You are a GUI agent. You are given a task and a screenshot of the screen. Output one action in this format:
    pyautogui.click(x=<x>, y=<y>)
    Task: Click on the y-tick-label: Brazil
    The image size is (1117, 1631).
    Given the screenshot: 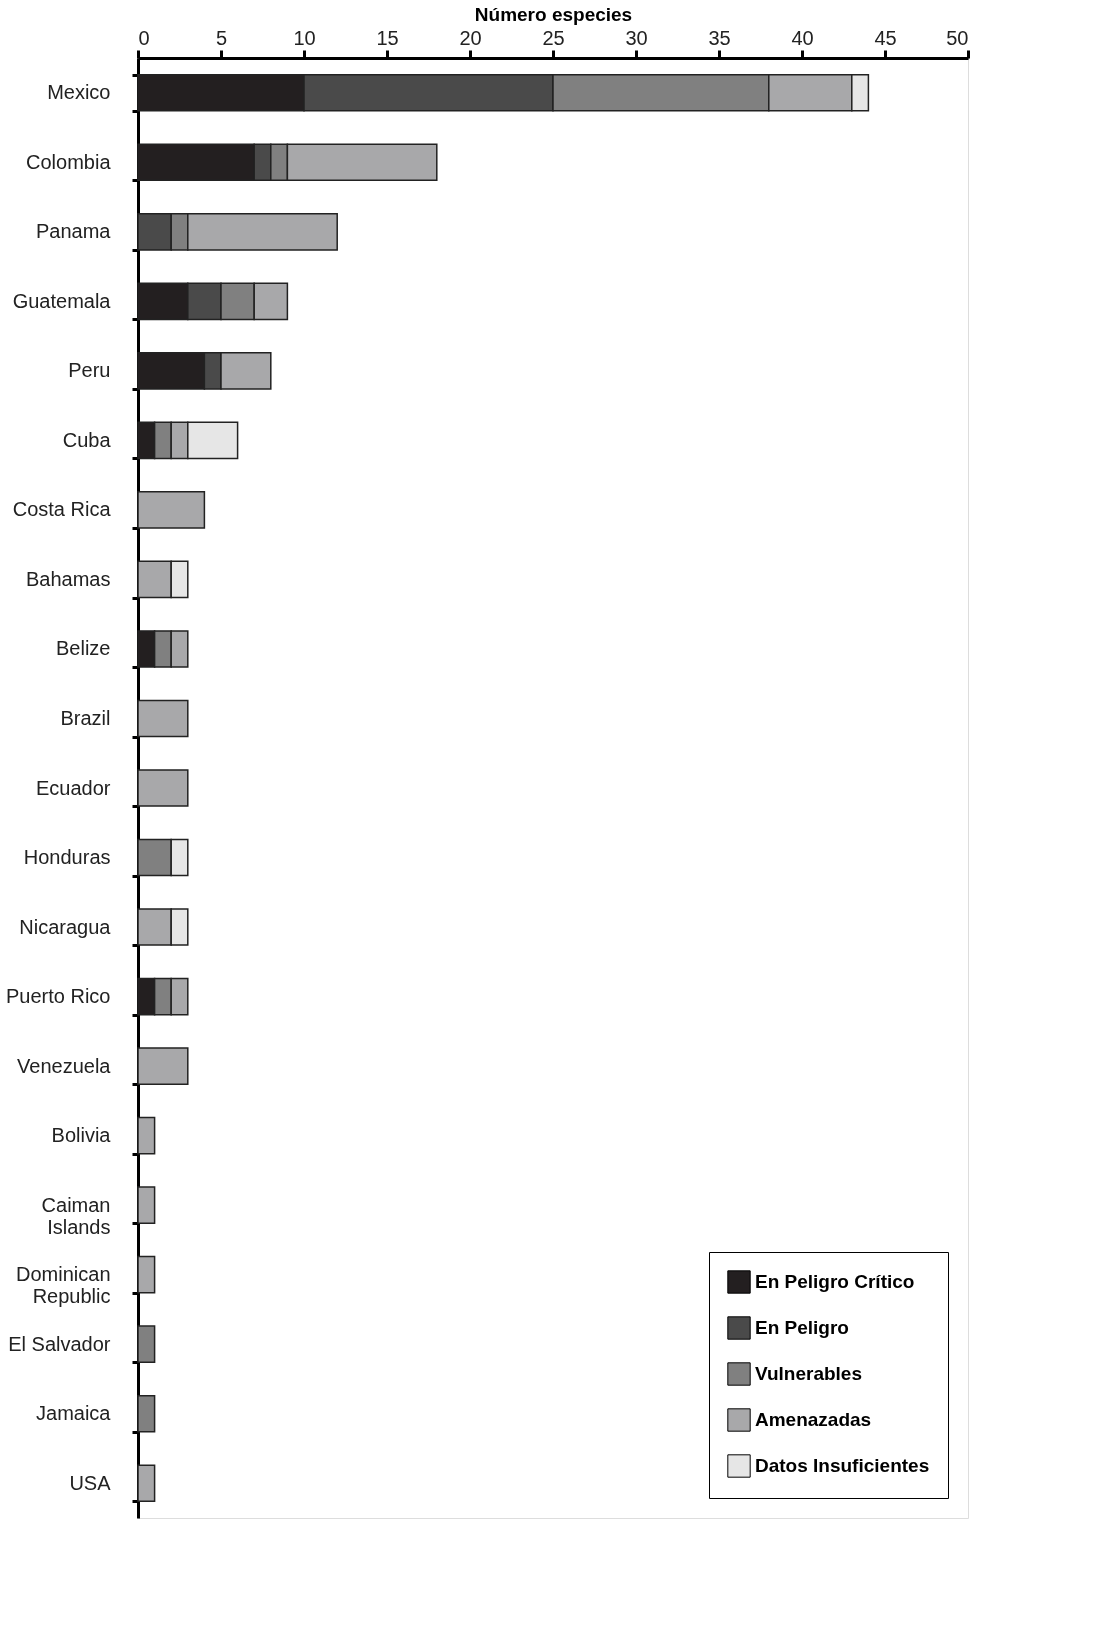 What is the action you would take?
    pyautogui.click(x=85, y=717)
    